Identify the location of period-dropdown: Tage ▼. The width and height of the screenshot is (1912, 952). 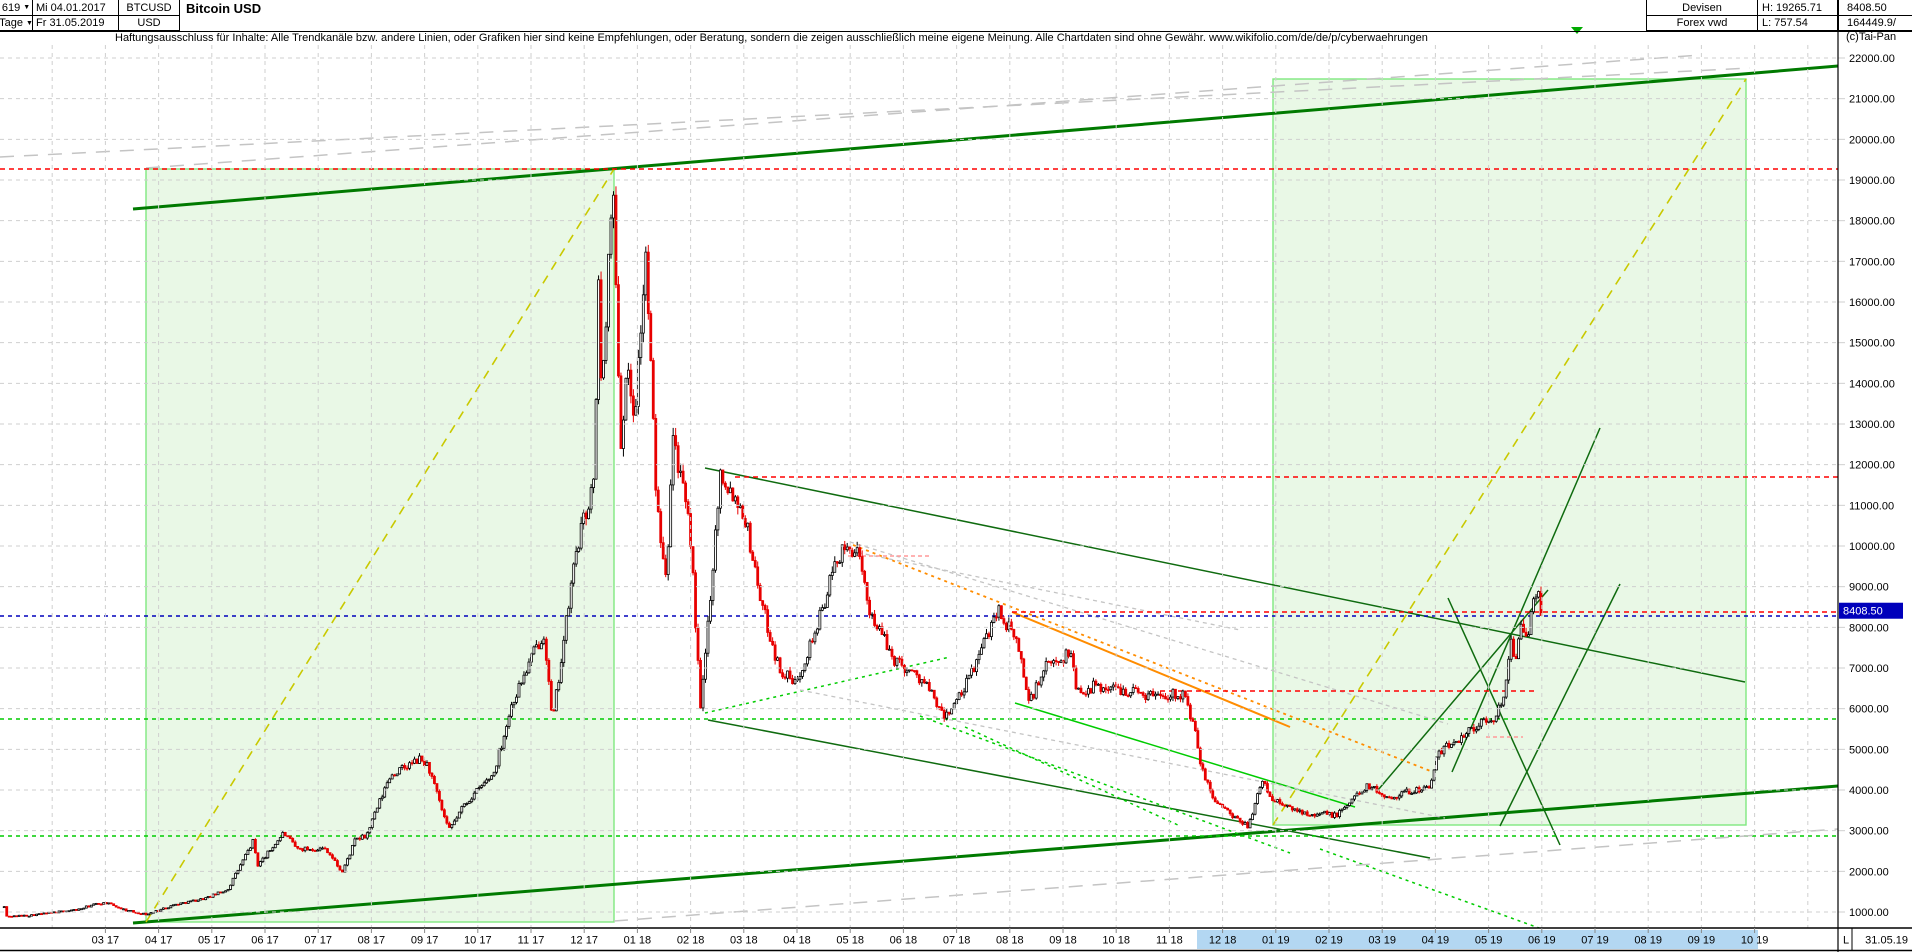
(16, 23).